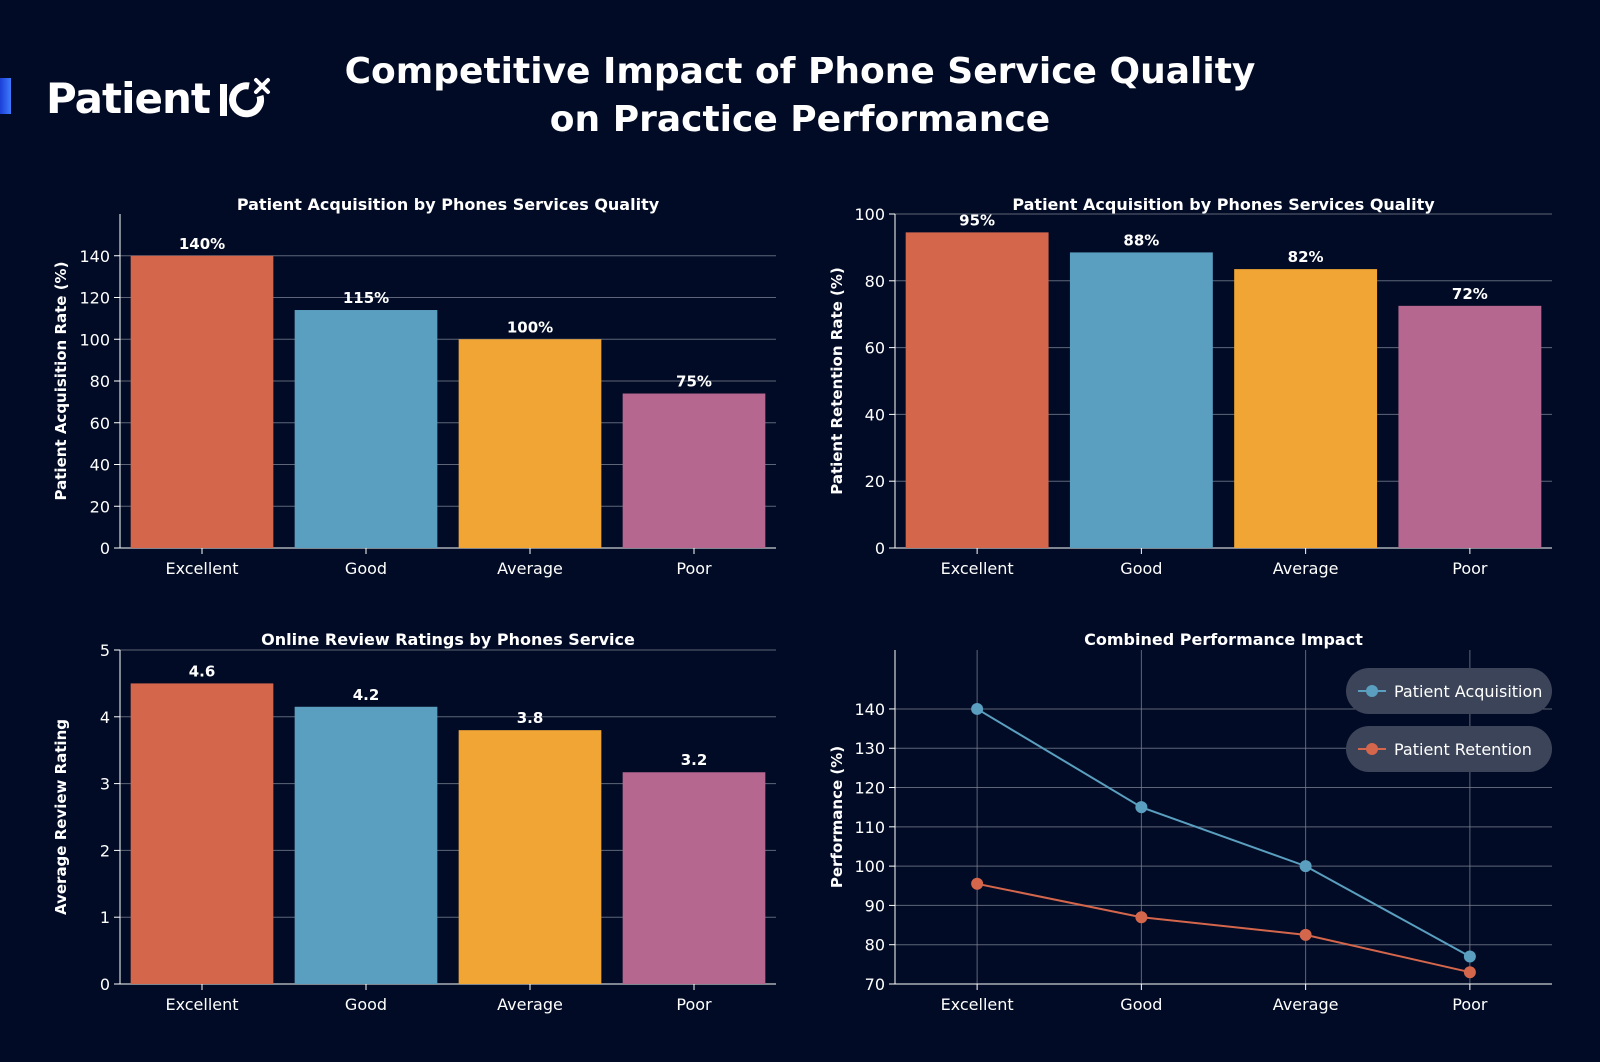  Describe the element at coordinates (1468, 691) in the screenshot. I see `legend-label: Patient Acquisition` at that location.